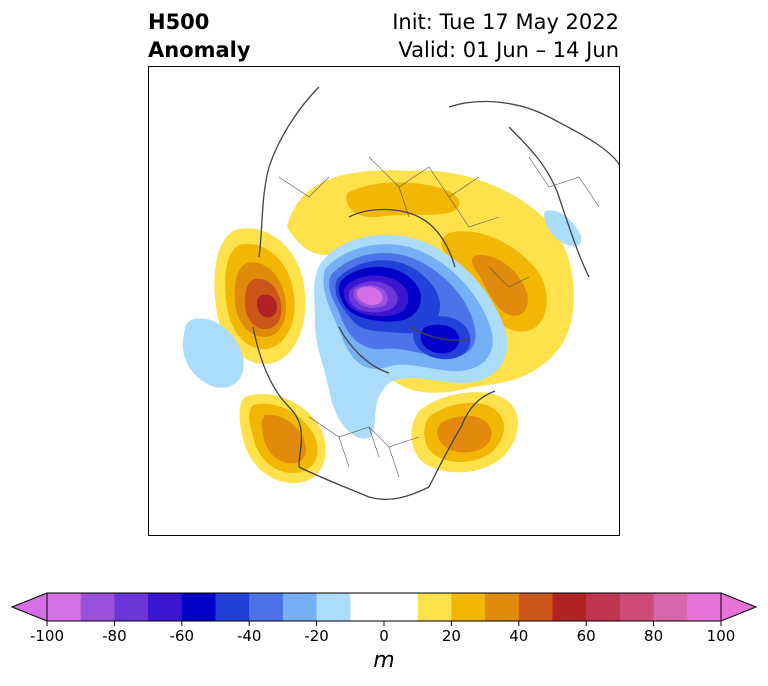 The image size is (768, 686). Describe the element at coordinates (739, 607) in the screenshot. I see `colorbar-over-extension` at that location.